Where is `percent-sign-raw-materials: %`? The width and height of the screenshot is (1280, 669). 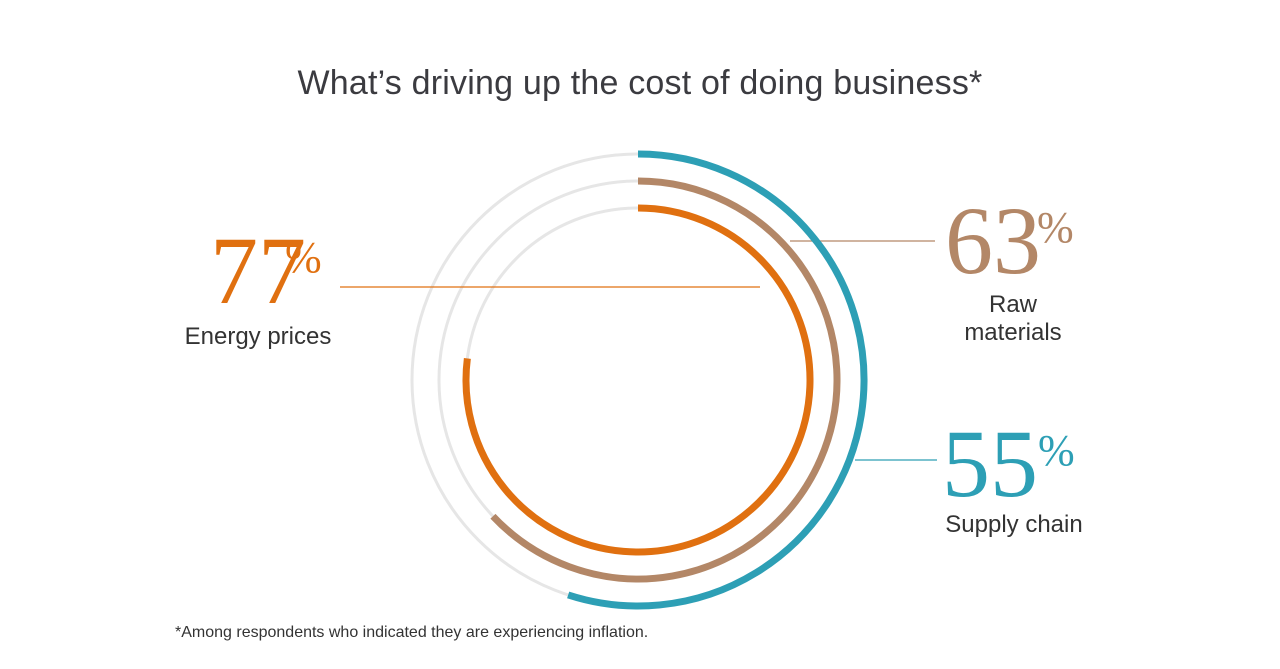 percent-sign-raw-materials: % is located at coordinates (1055, 227).